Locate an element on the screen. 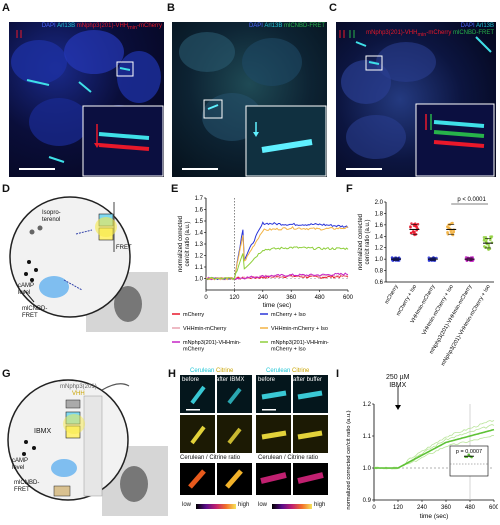 This screenshot has height=525, width=500. e-x-tick-label: 120 is located at coordinates (234, 298).